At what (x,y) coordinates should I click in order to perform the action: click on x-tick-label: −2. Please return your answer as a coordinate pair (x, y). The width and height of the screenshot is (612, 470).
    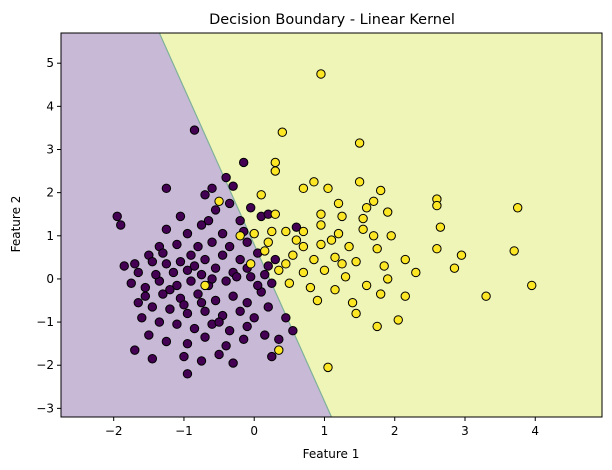
    Looking at the image, I should click on (114, 431).